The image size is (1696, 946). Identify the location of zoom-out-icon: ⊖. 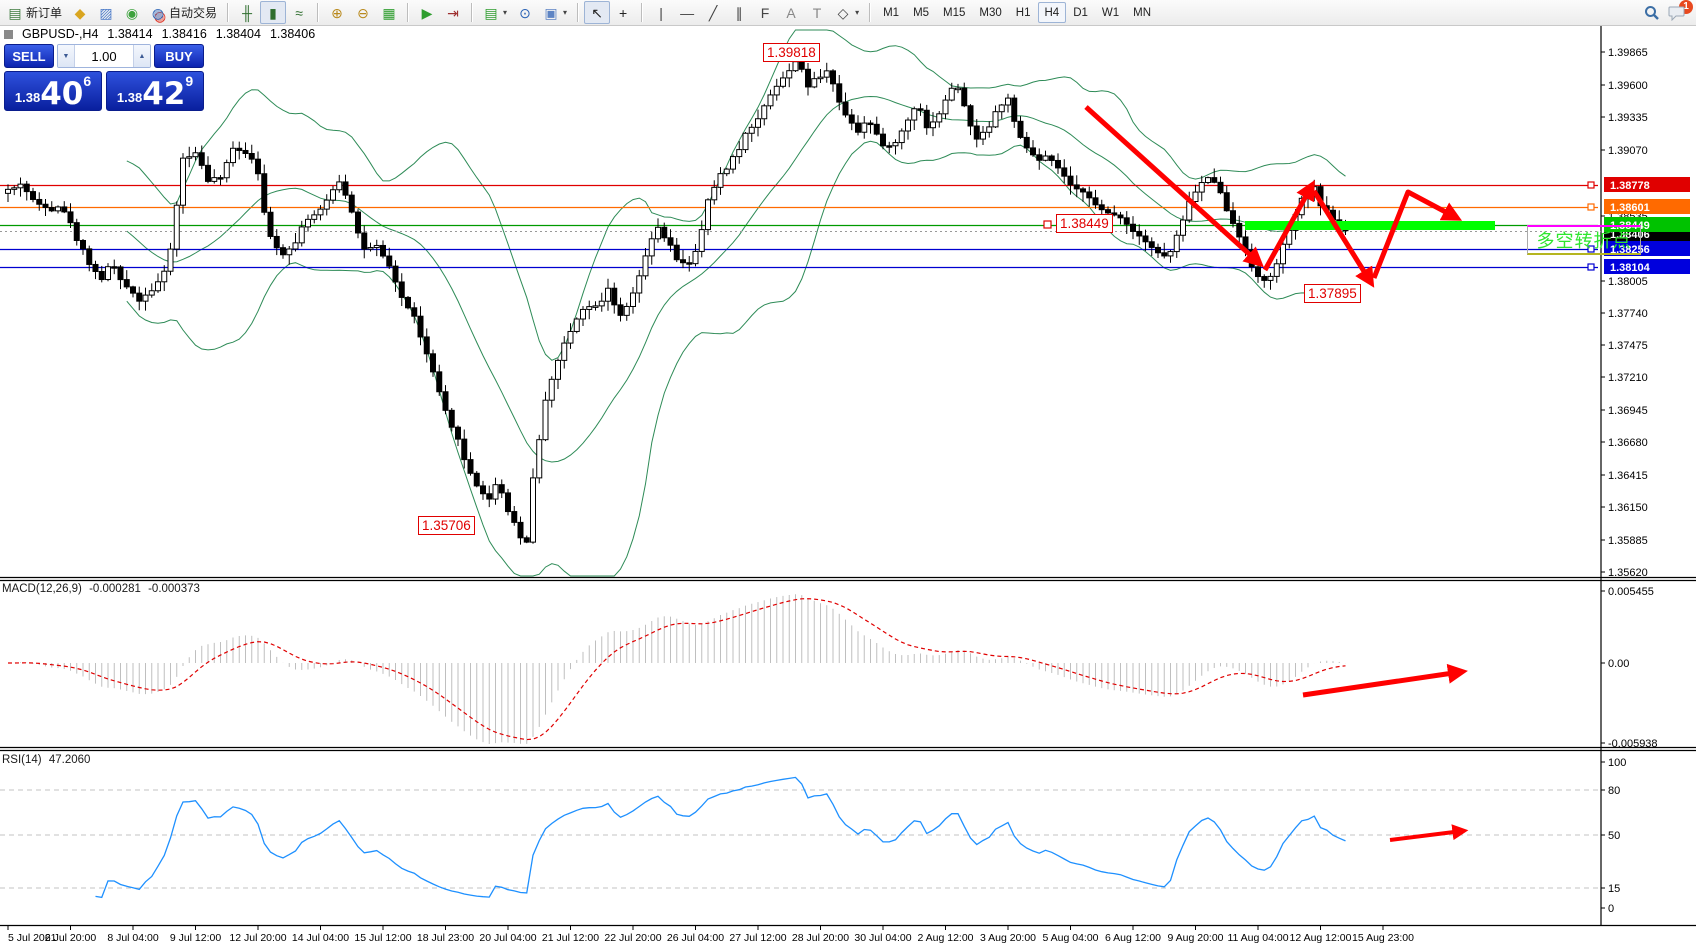
(363, 12).